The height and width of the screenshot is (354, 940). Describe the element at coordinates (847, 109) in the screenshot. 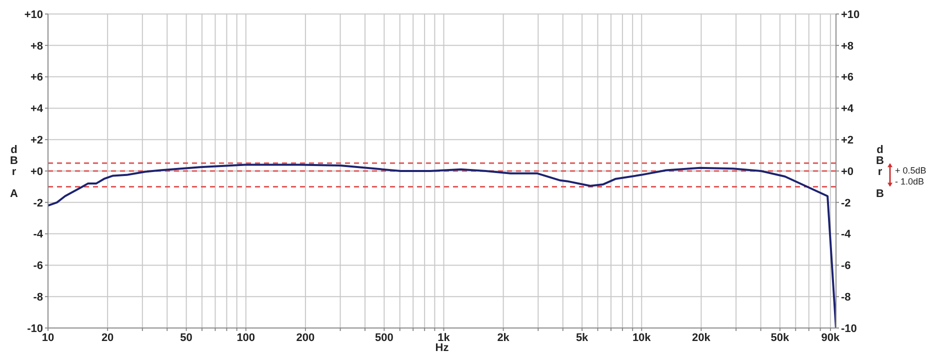

I see `y2-tick-label: +4` at that location.